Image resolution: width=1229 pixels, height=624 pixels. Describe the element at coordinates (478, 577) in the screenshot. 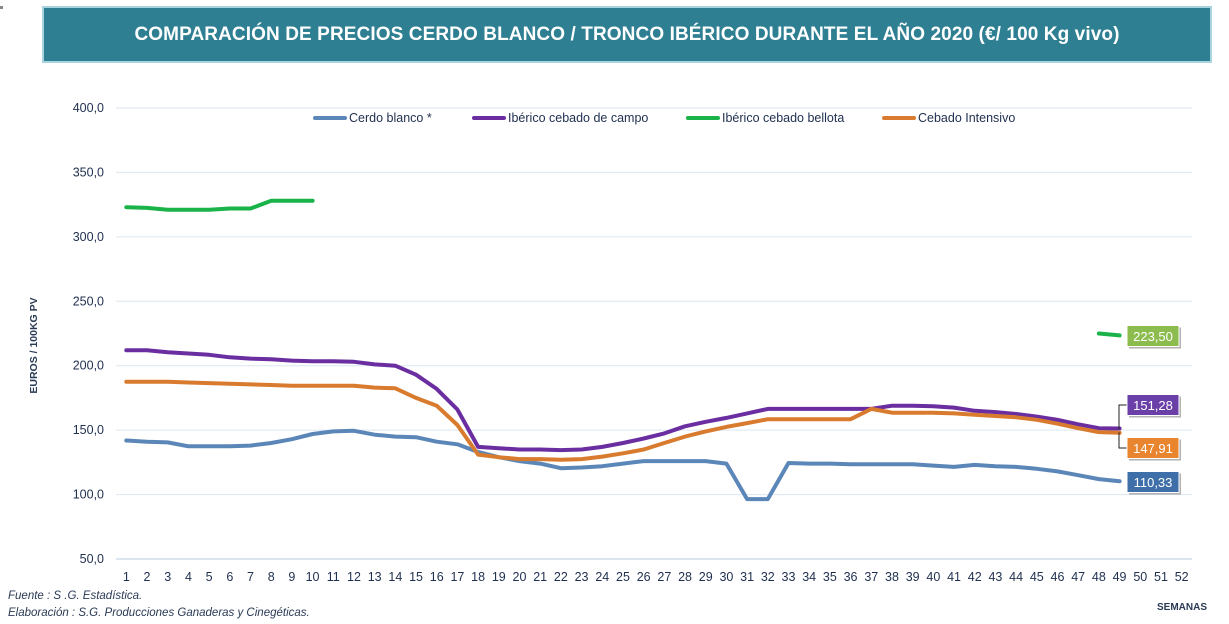

I see `x-tick-label: 18` at that location.